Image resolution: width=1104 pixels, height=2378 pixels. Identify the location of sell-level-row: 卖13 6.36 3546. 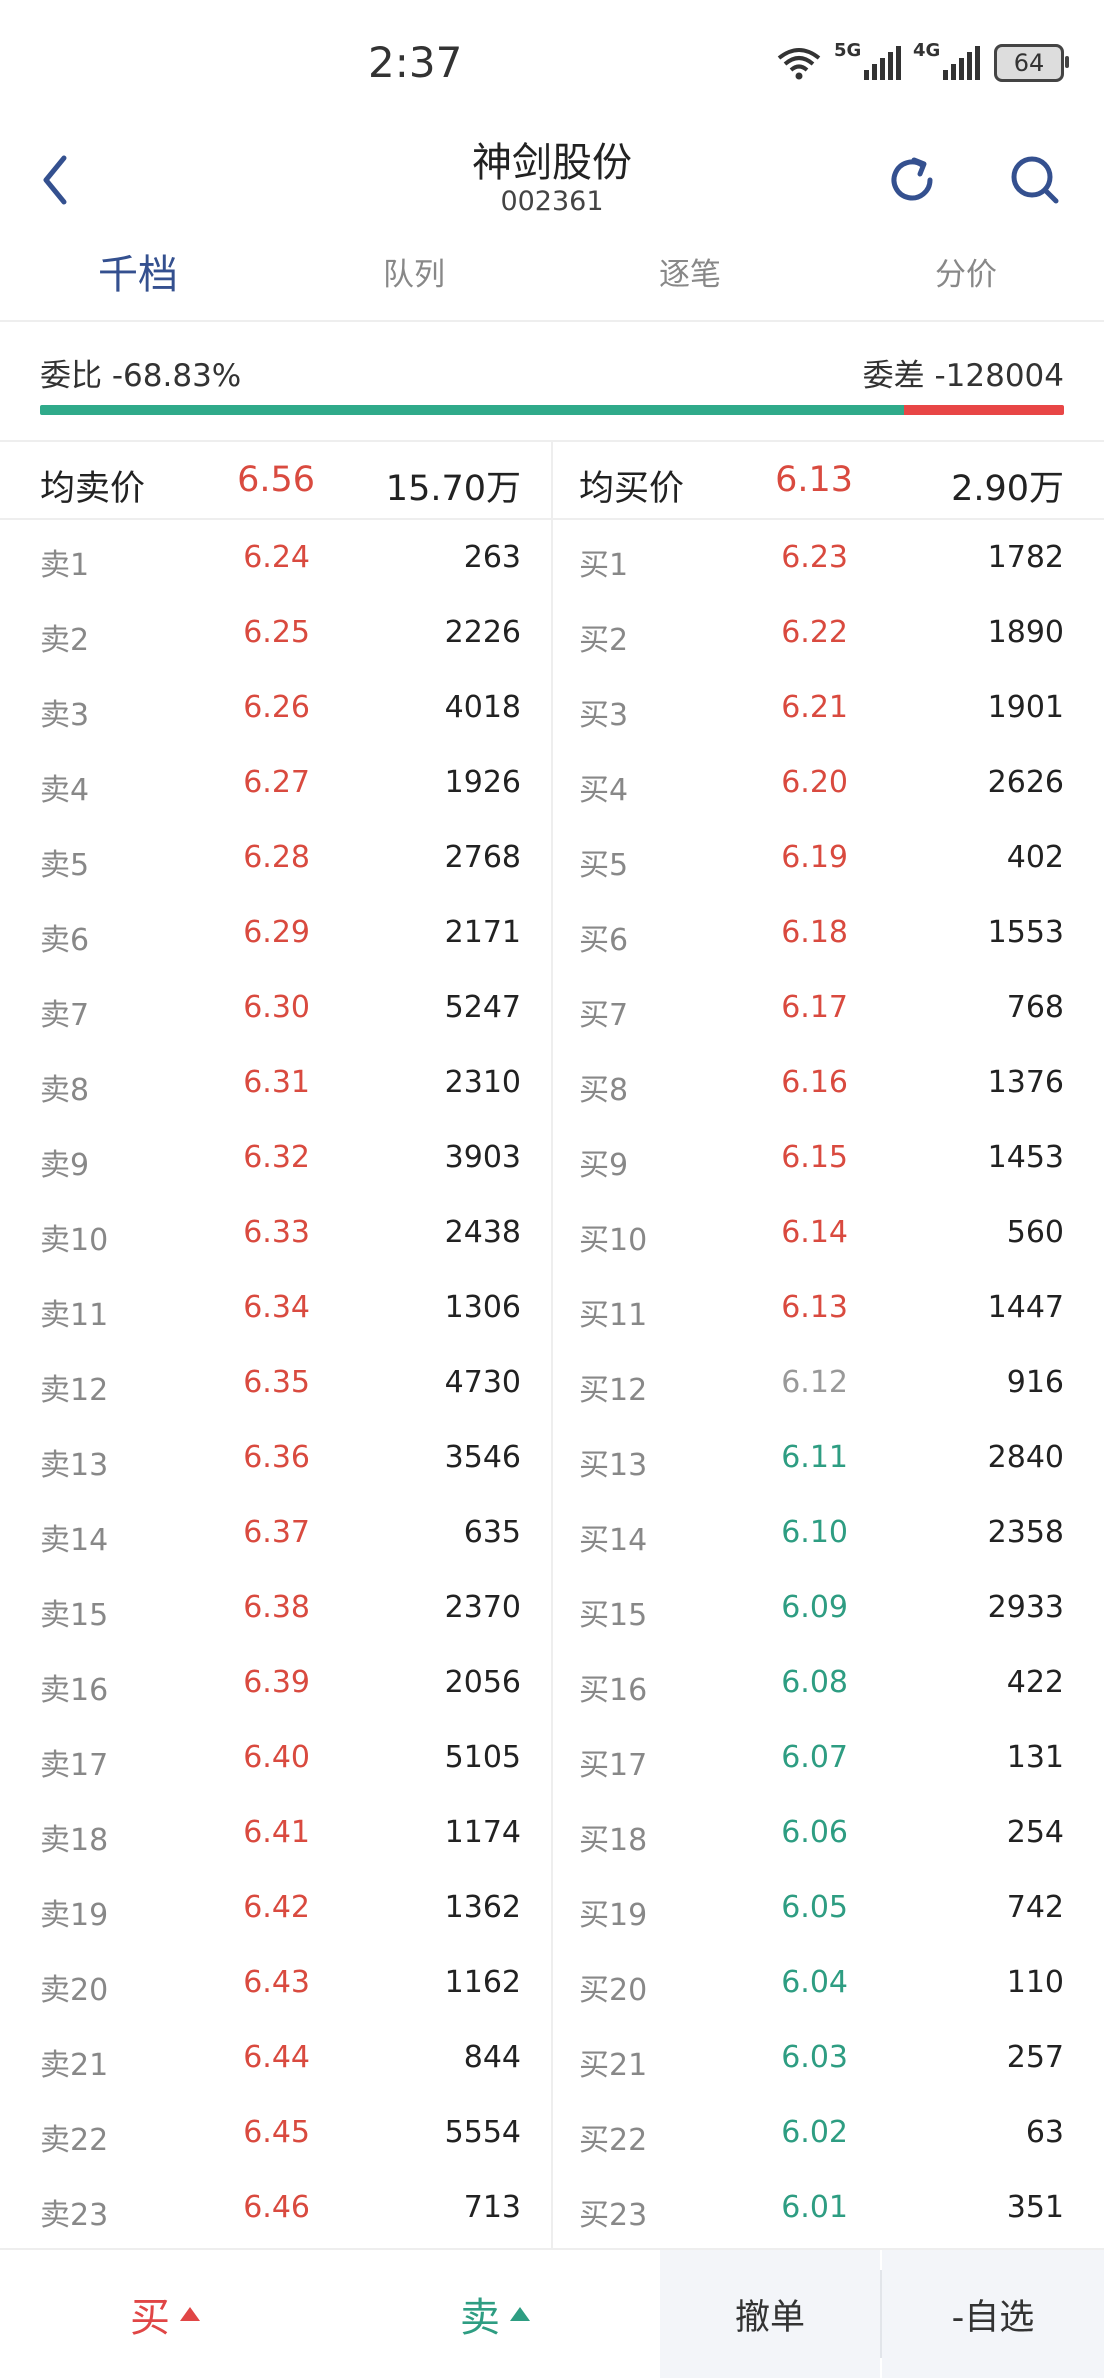
(275, 1457).